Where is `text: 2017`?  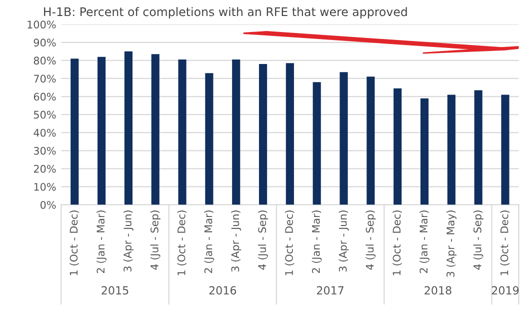
text: 2017 is located at coordinates (330, 290).